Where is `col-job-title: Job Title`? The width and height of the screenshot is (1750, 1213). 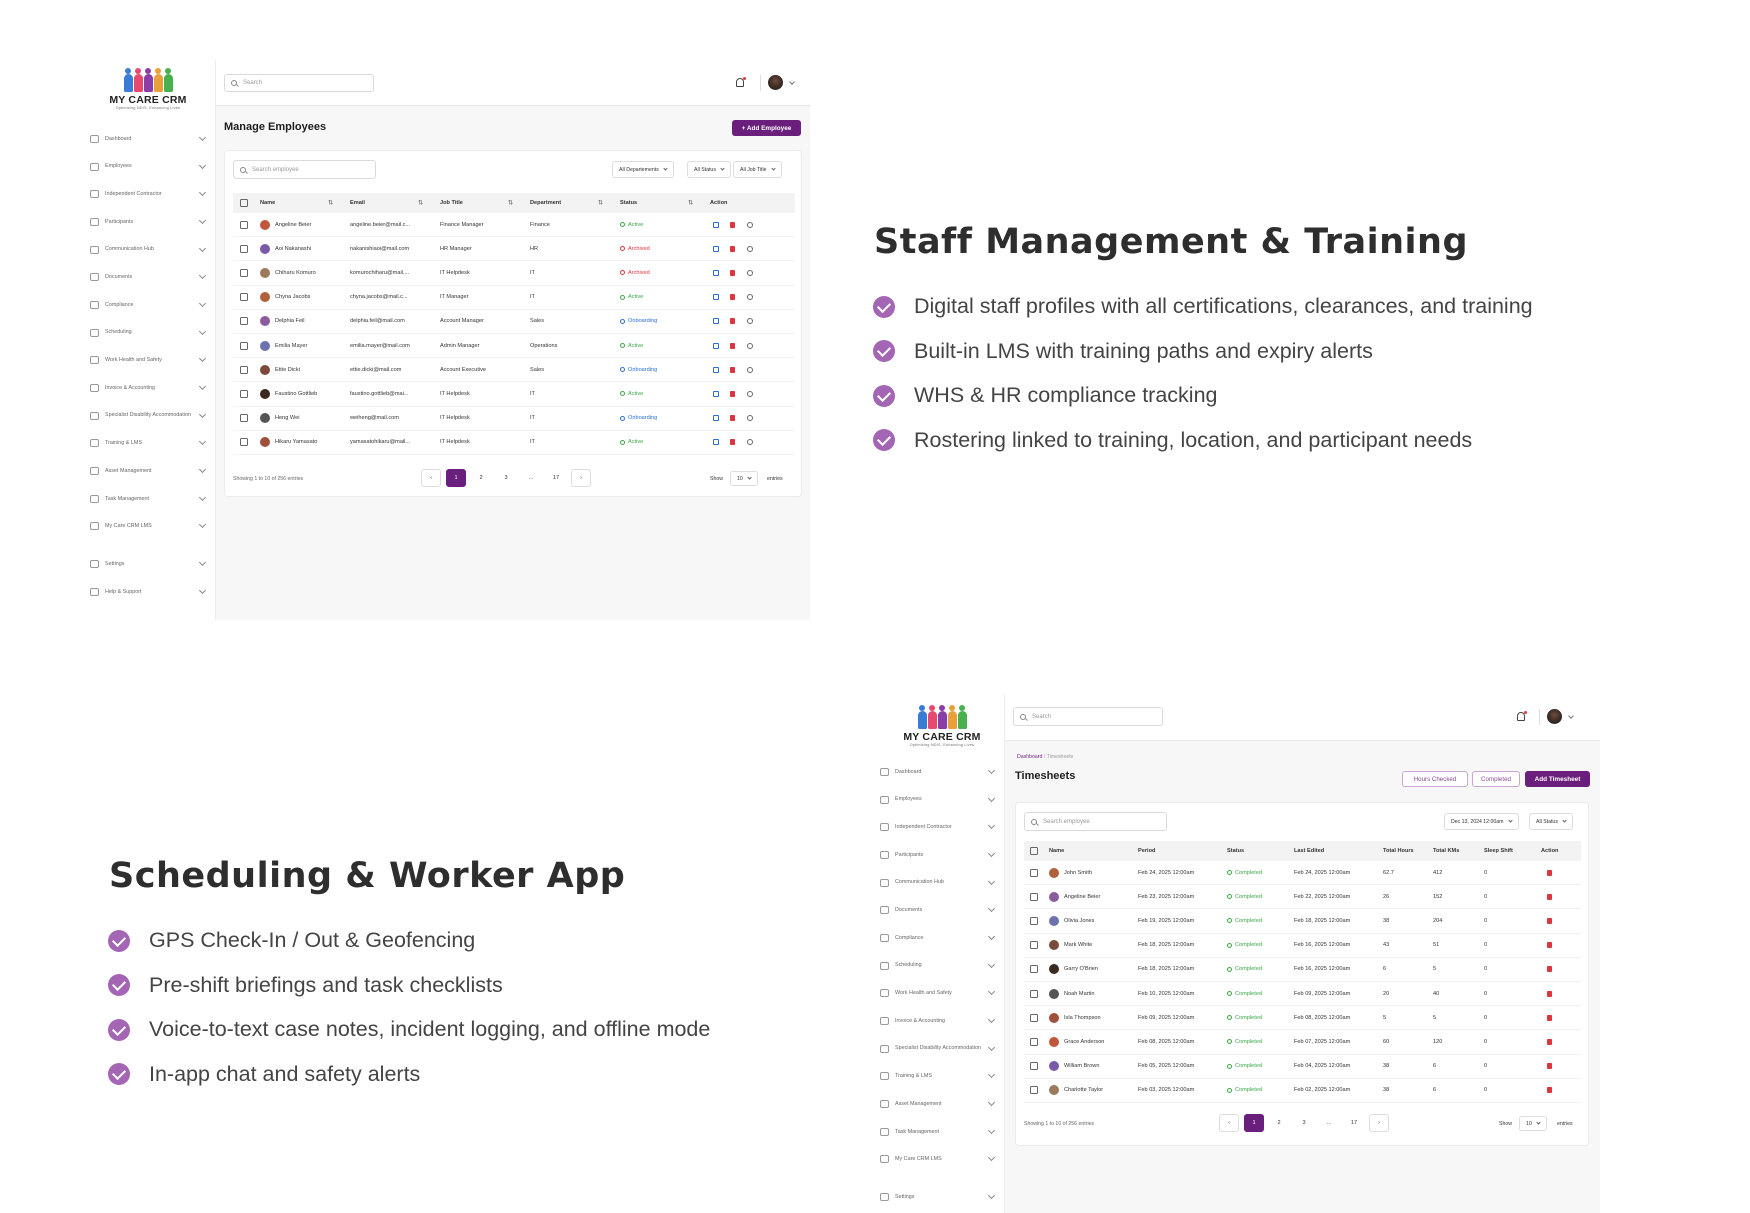
col-job-title: Job Title is located at coordinates (451, 203).